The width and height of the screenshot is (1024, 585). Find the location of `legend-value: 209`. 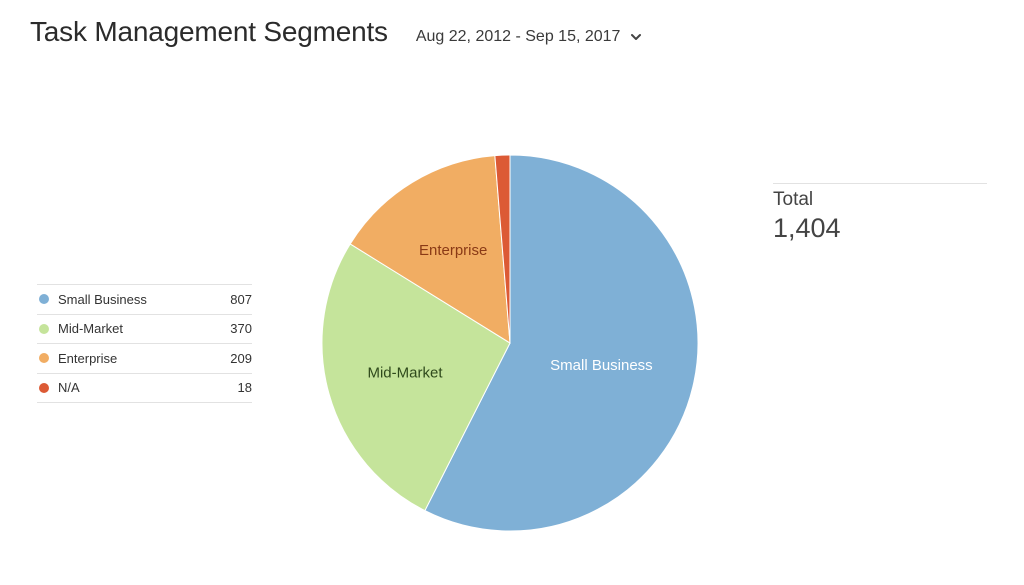

legend-value: 209 is located at coordinates (241, 358).